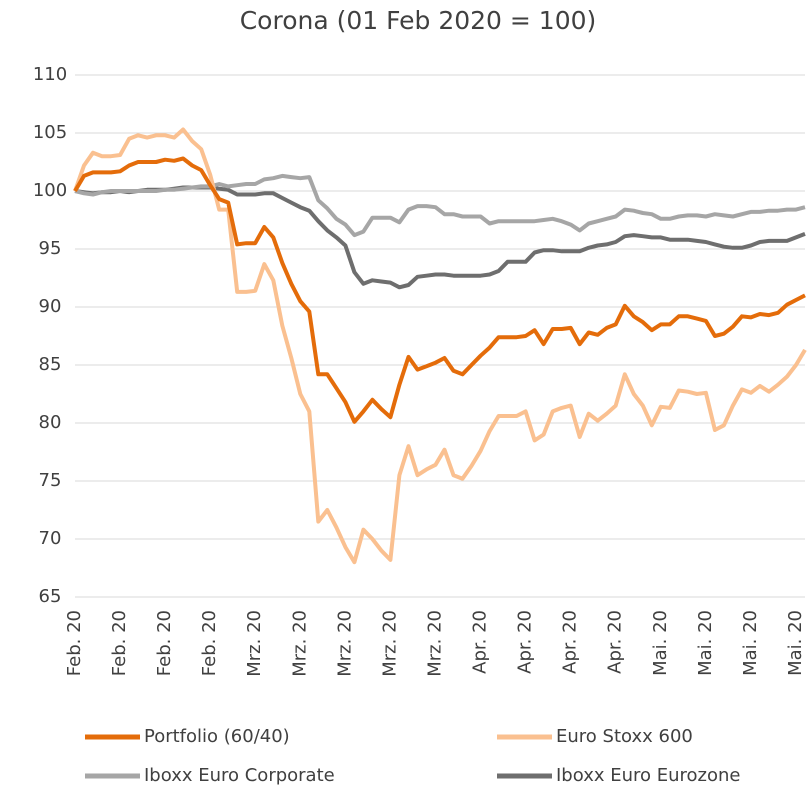 Image resolution: width=808 pixels, height=790 pixels. Describe the element at coordinates (50, 422) in the screenshot. I see `y-tick-label: 80` at that location.